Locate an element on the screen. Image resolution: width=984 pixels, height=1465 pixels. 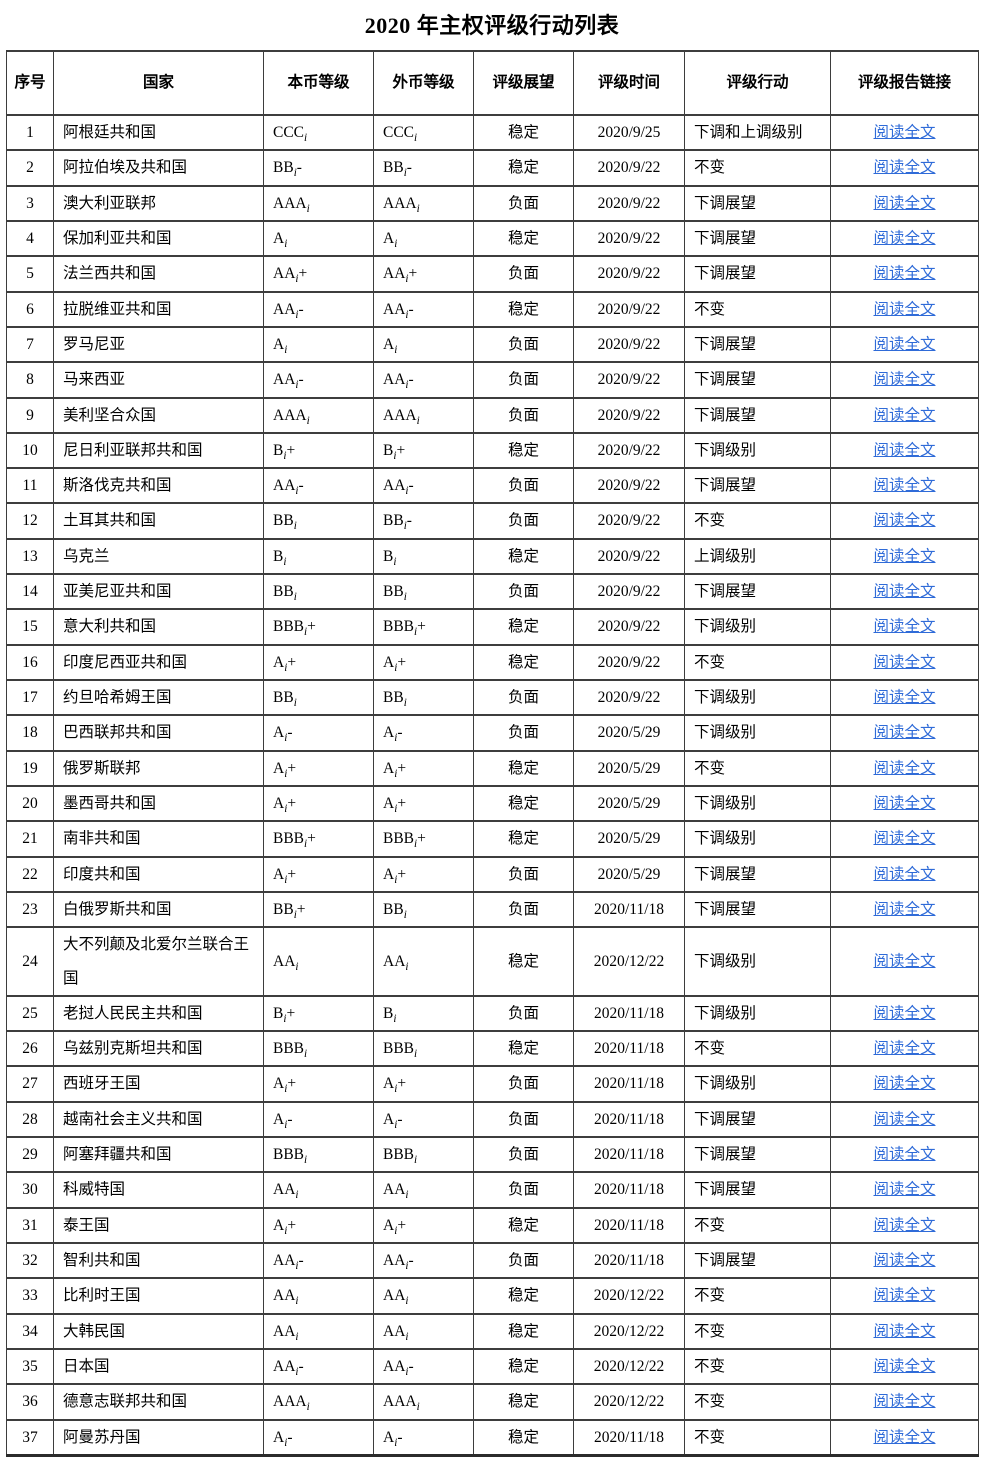
cell-action: 下调和上调级别 is located at coordinates (757, 132).